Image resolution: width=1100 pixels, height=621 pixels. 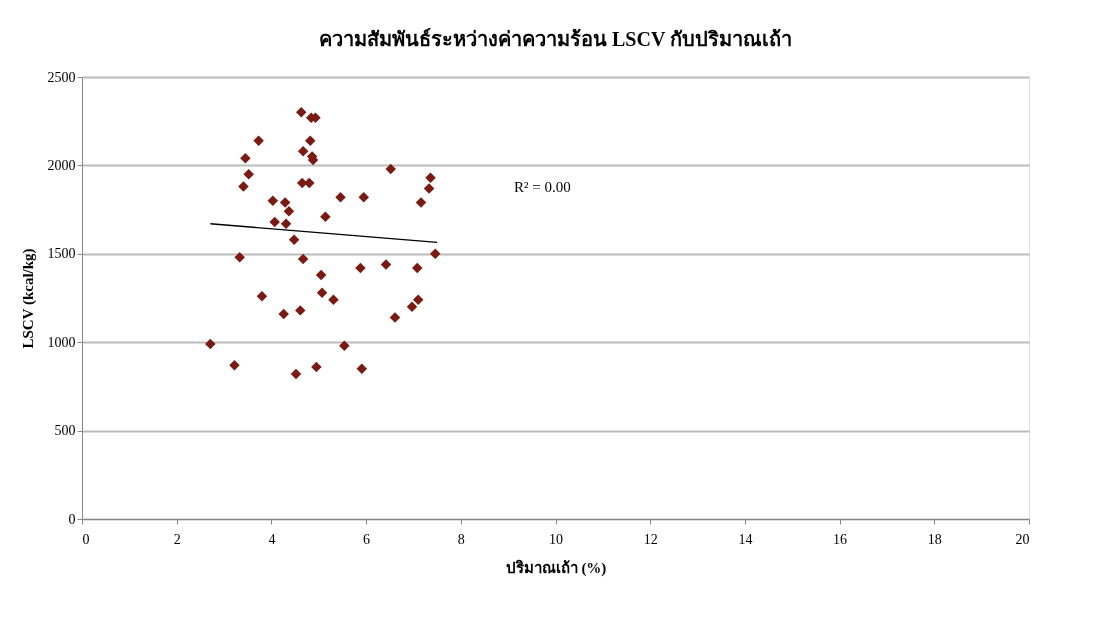 What do you see at coordinates (61, 342) in the screenshot?
I see `y-tick-label: 1000` at bounding box center [61, 342].